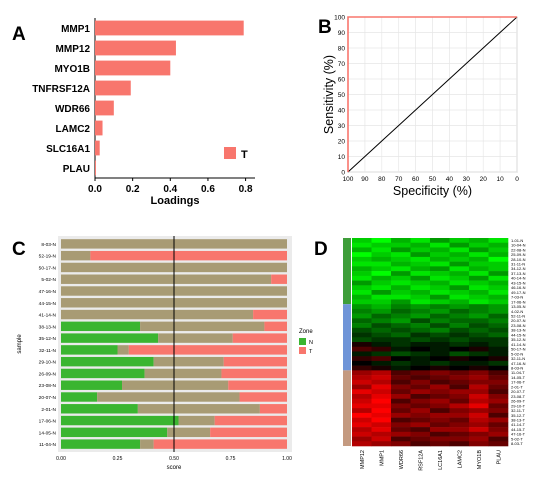  I want to click on panel-b-x-tick-label: 90, so click(365, 179).